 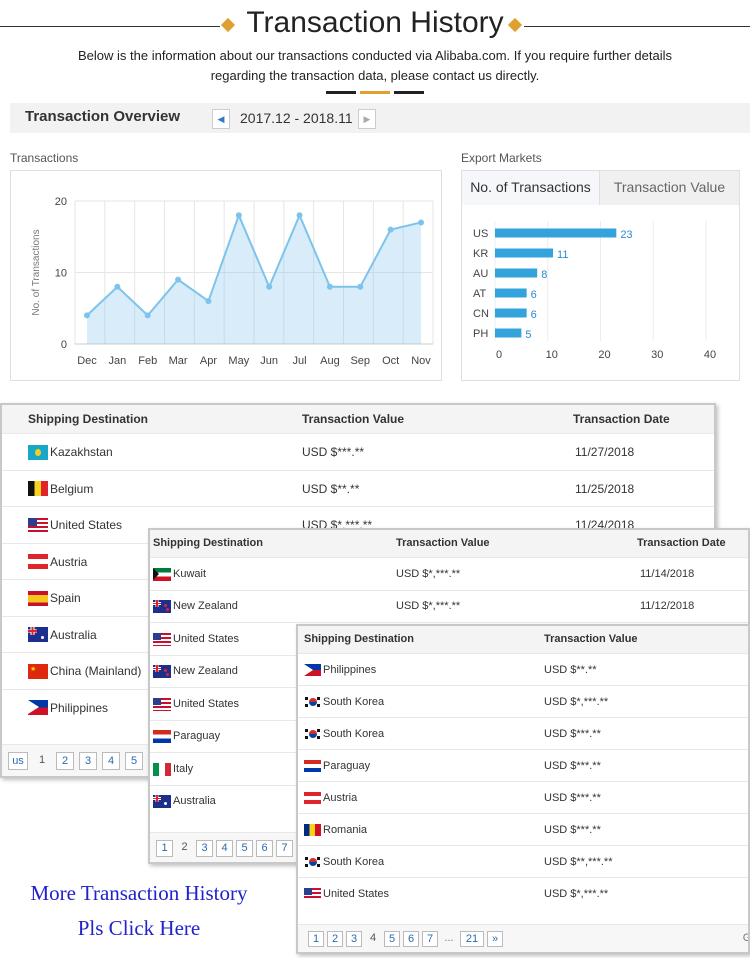 I want to click on table-row: Philippines USD $**.**, so click(x=523, y=669).